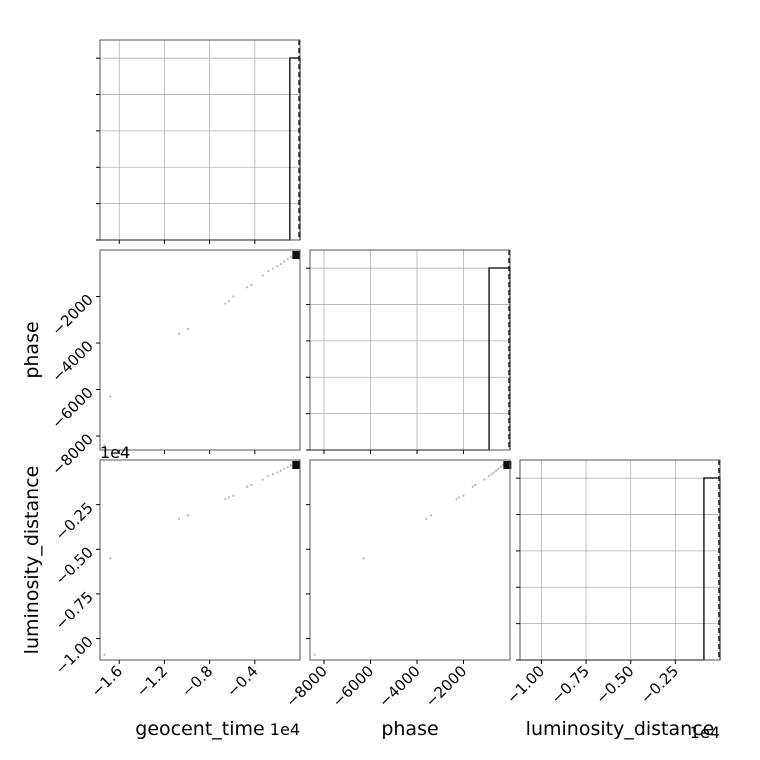  What do you see at coordinates (115, 452) in the screenshot?
I see `y-offset-text: 1e4` at bounding box center [115, 452].